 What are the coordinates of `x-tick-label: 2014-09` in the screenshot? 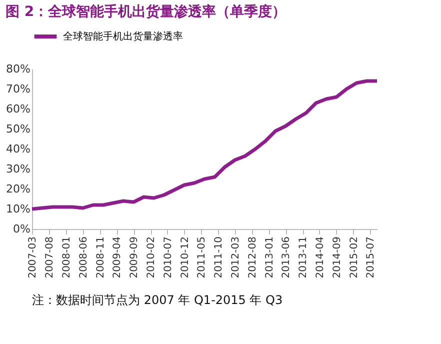 It's located at (337, 257).